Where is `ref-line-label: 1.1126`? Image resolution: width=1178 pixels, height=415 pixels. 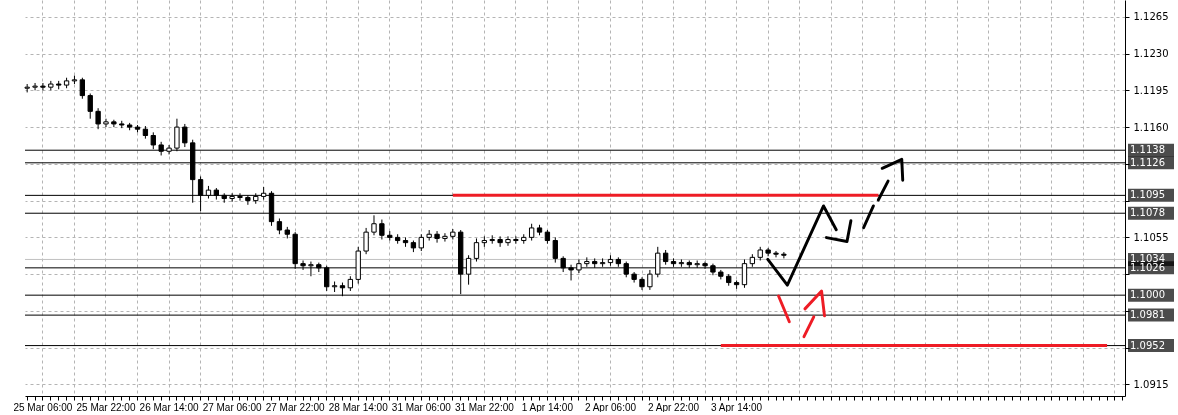 ref-line-label: 1.1126 is located at coordinates (1147, 162).